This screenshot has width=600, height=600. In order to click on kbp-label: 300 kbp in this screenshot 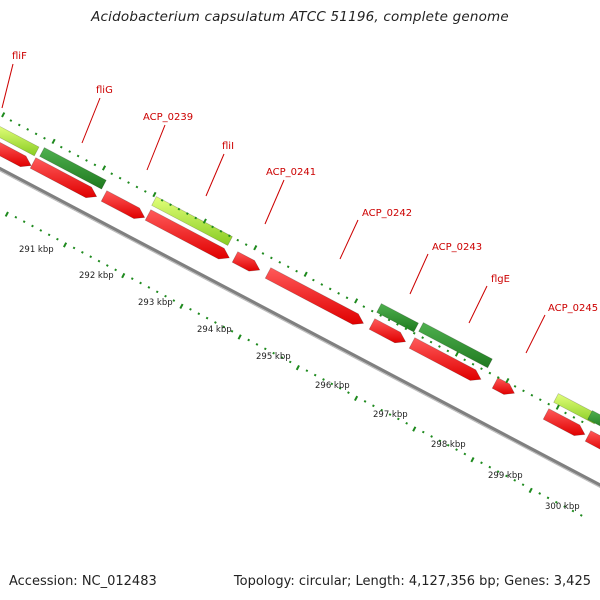, I will do `click(562, 507)`.